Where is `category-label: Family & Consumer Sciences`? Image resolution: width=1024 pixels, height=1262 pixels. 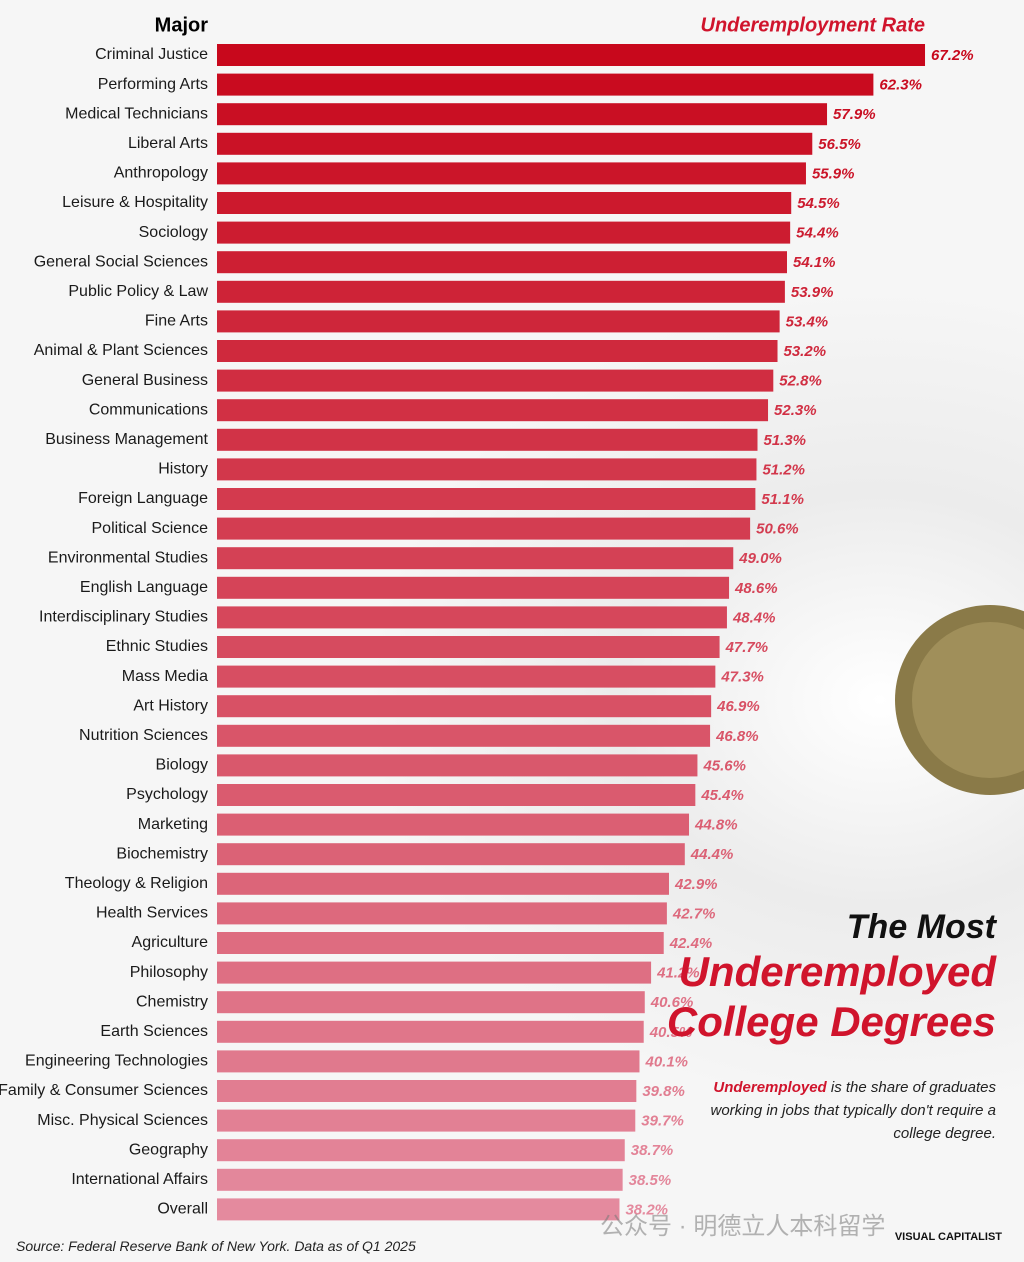
category-label: Family & Consumer Sciences is located at coordinates (104, 1090).